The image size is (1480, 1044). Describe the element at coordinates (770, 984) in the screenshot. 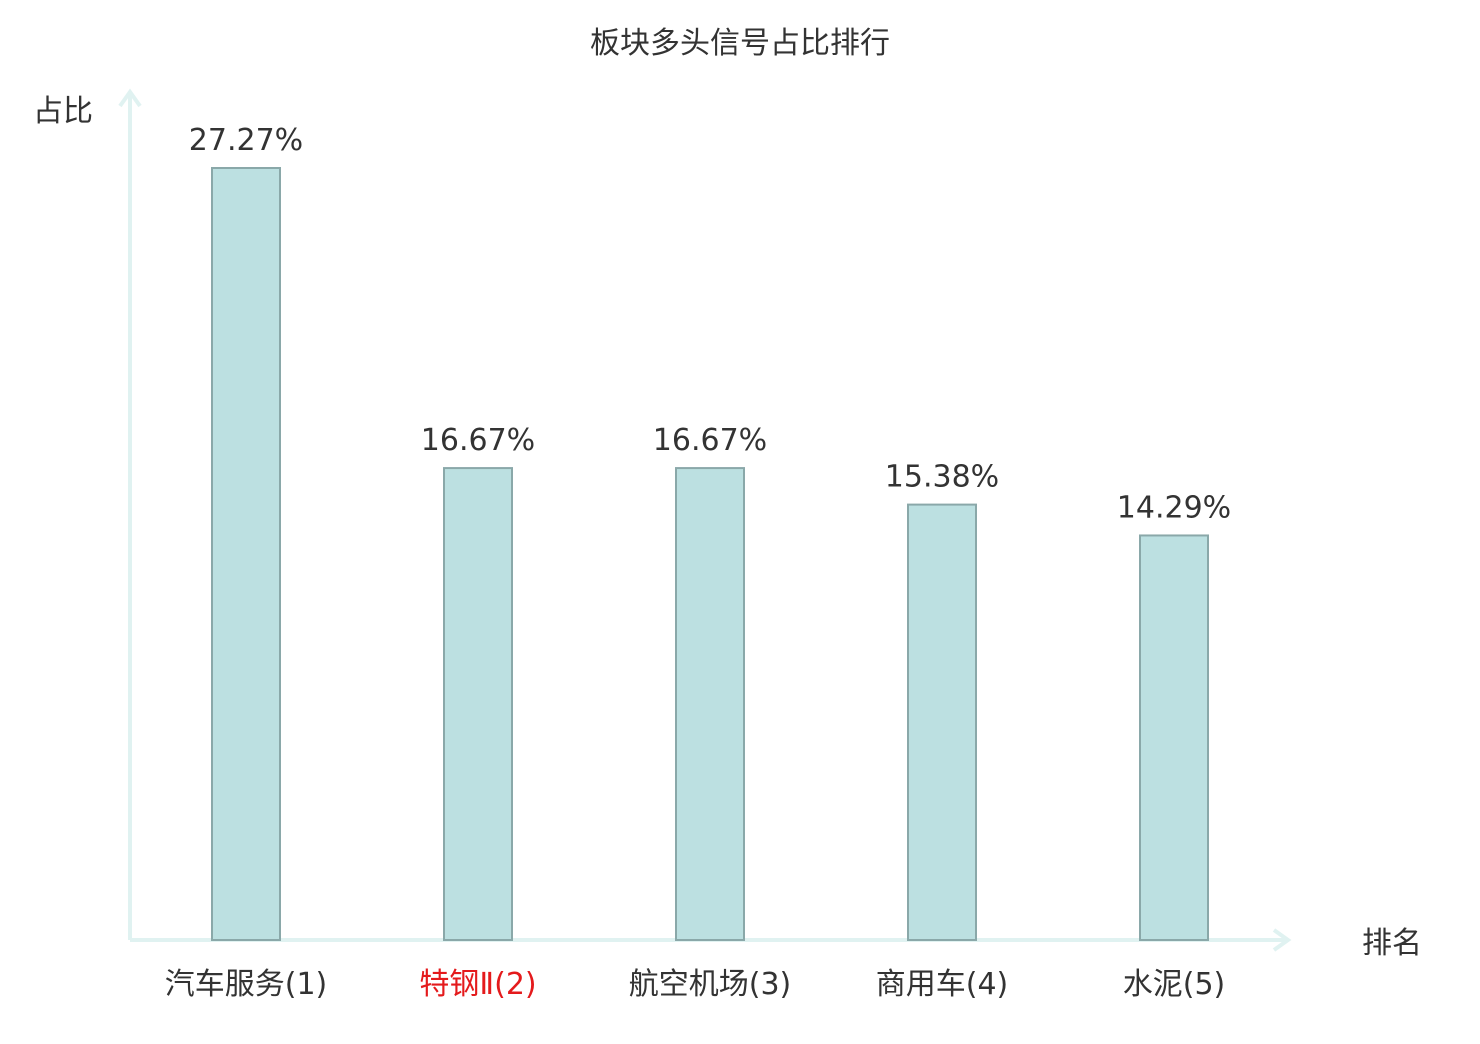

I see `x-tick-rank: (3)` at that location.